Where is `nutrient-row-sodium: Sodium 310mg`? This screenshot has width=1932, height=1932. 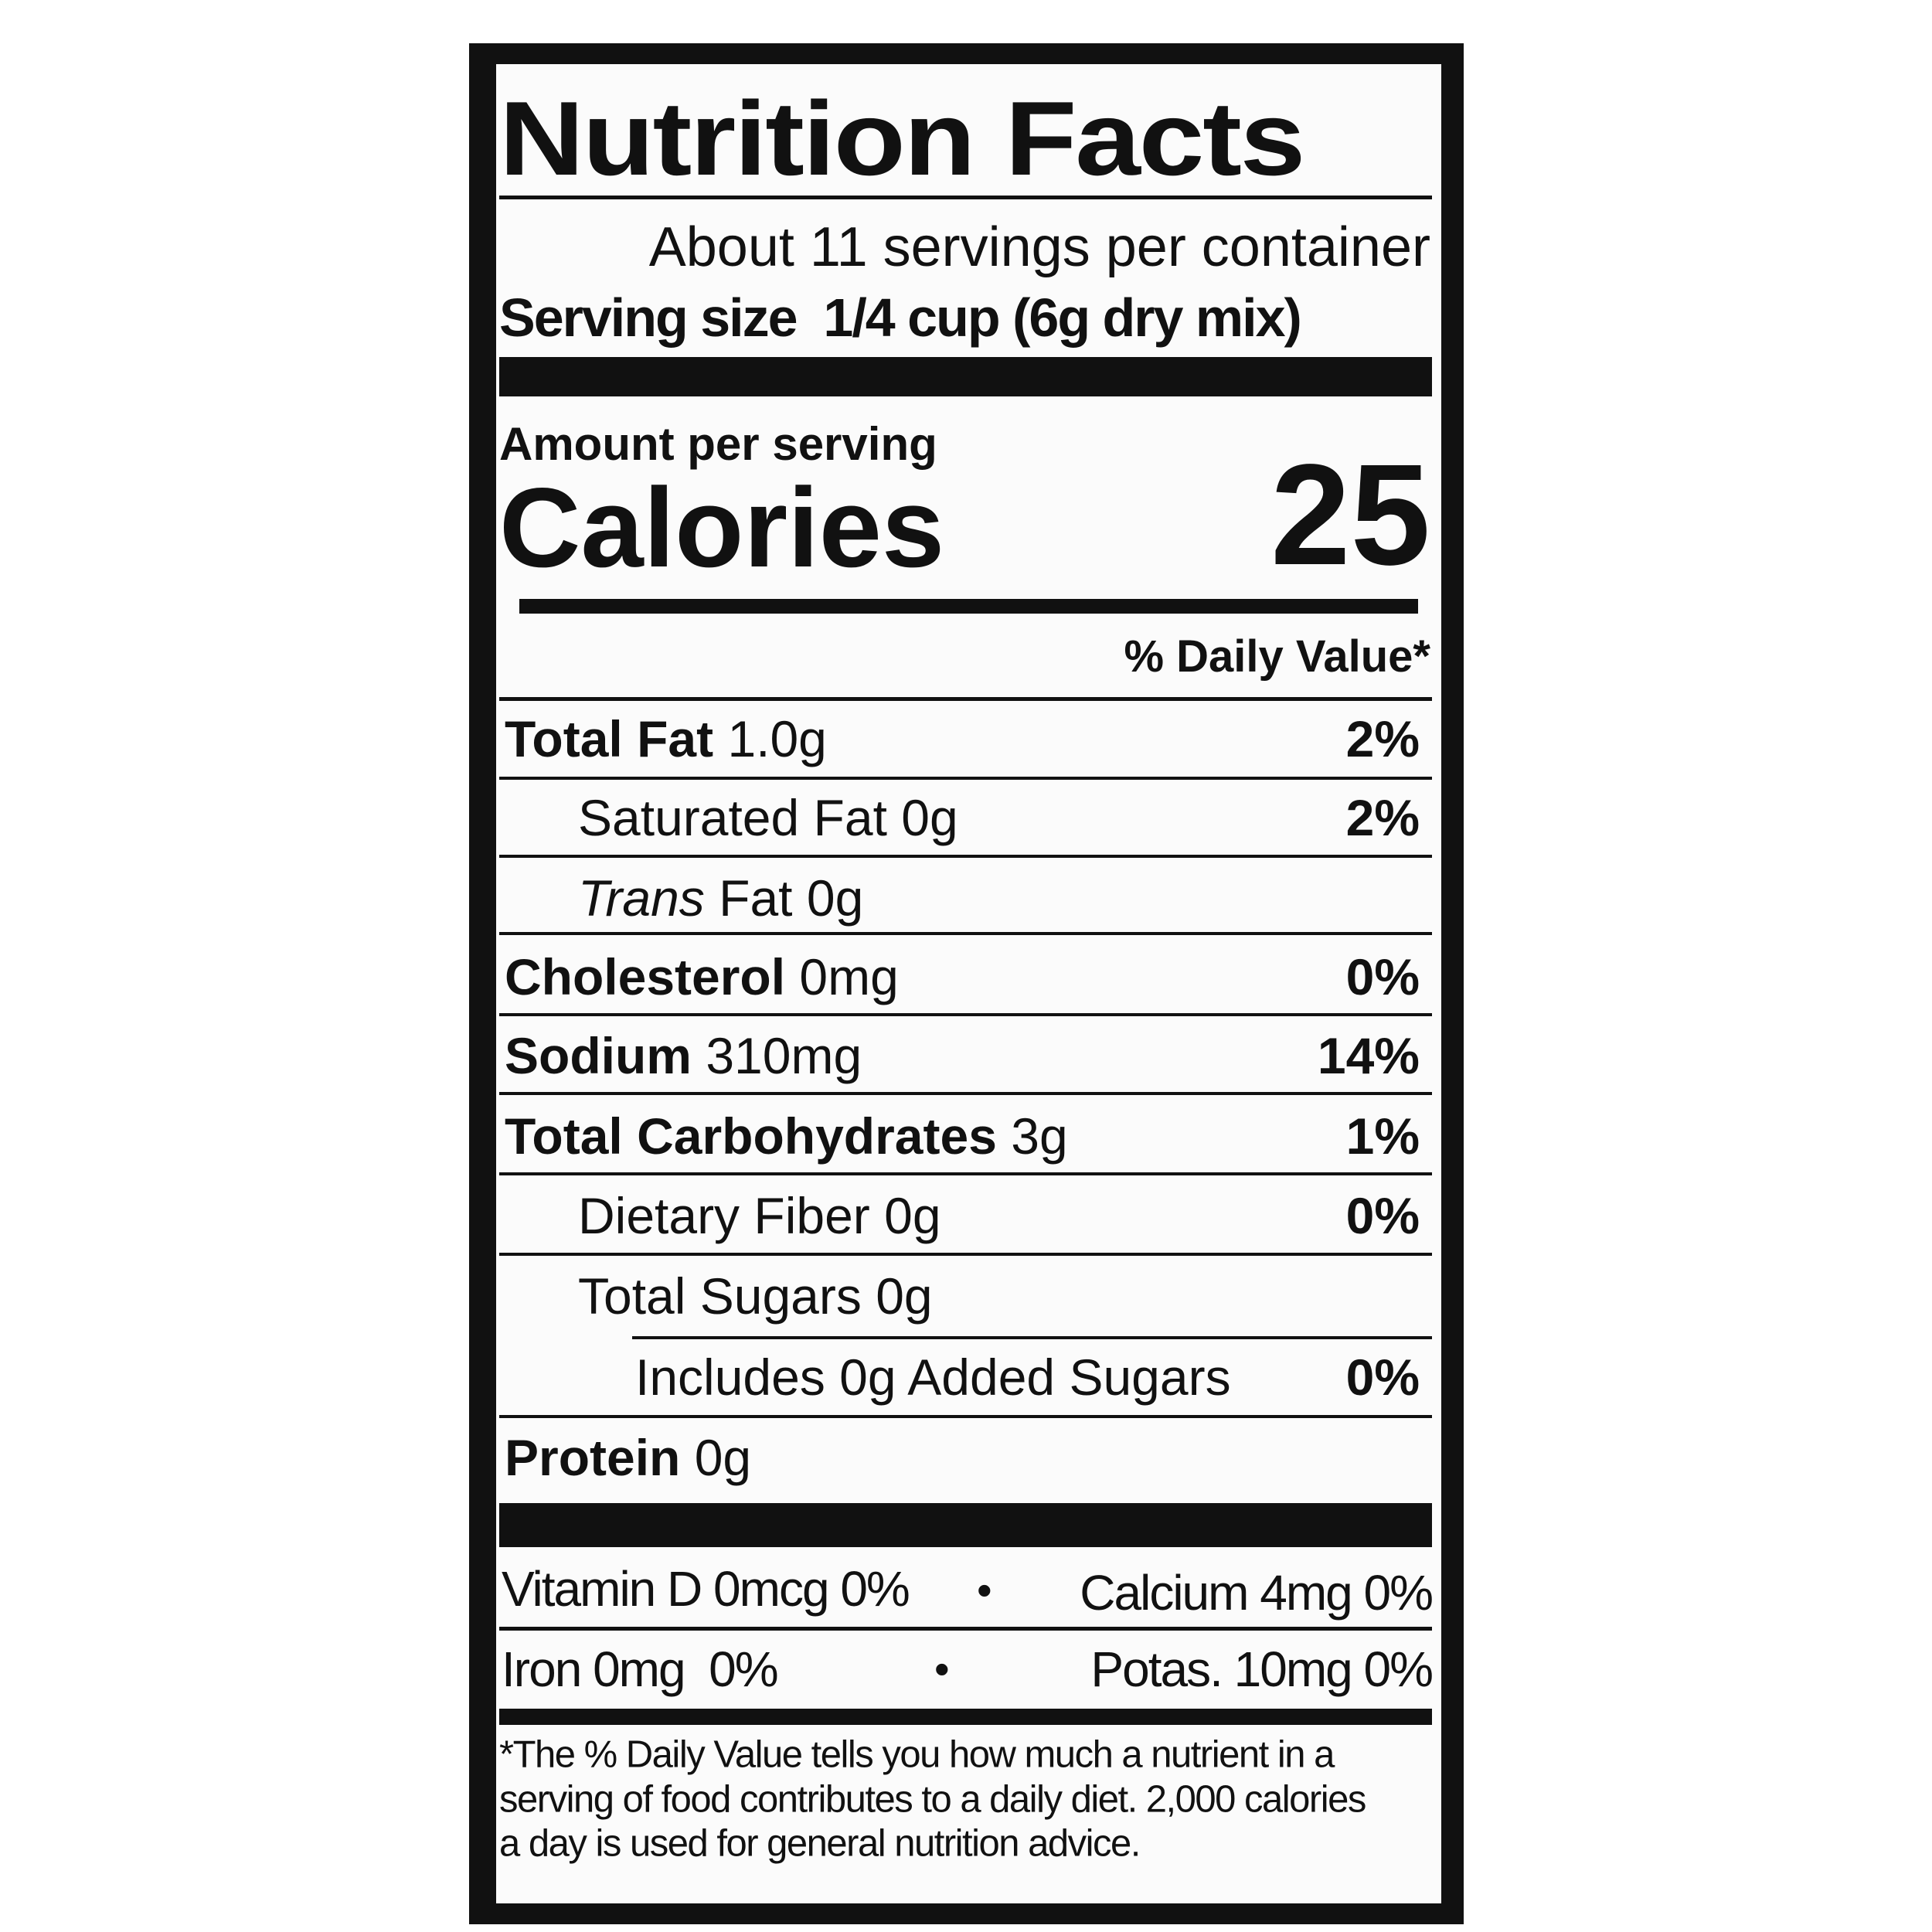
nutrient-row-sodium: Sodium 310mg is located at coordinates (684, 1056).